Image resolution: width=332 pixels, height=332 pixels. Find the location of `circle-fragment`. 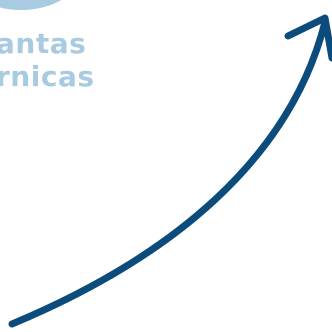

circle-fragment is located at coordinates (41, 5).